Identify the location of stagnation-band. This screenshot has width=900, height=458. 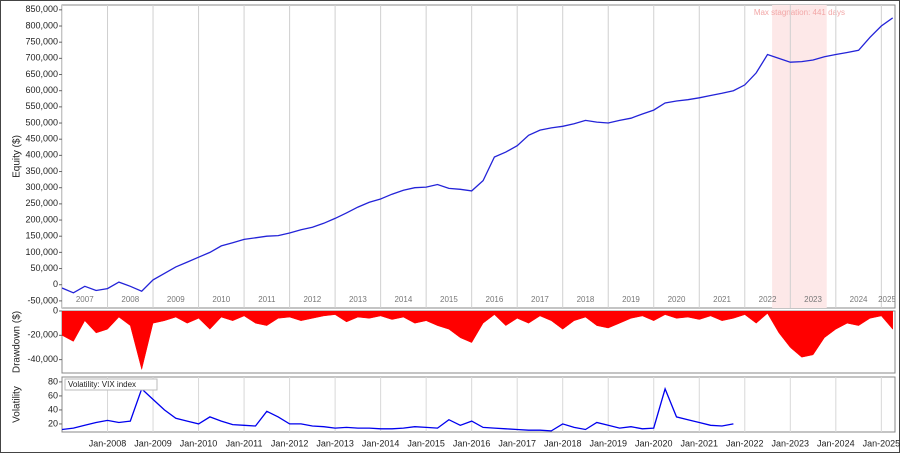
(799, 156).